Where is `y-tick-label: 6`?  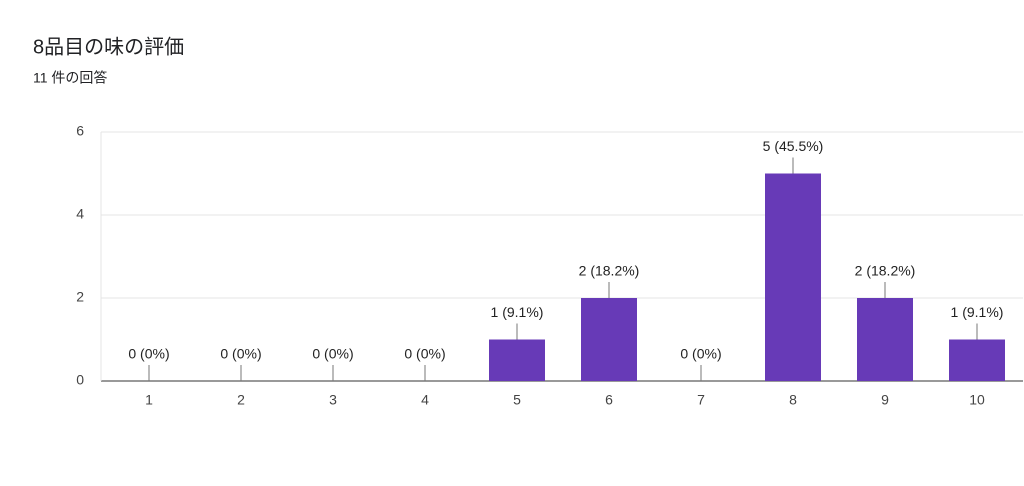 y-tick-label: 6 is located at coordinates (80, 131).